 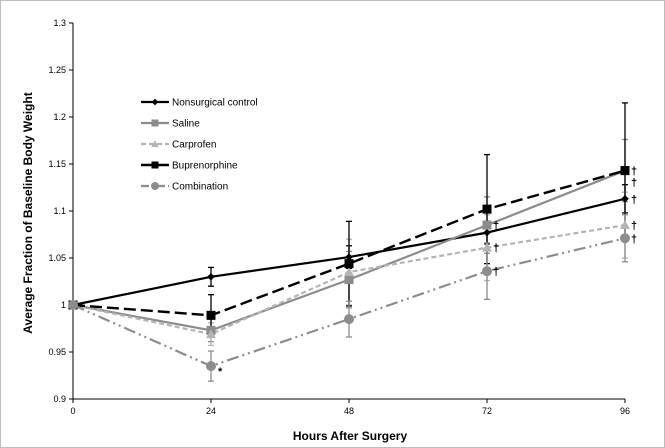 I want to click on x-tick-label: 48, so click(x=349, y=411).